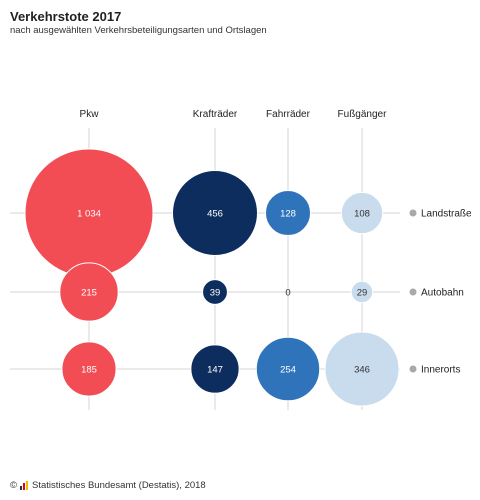 This screenshot has width=480, height=500. I want to click on value-label-0-1: 456, so click(215, 214).